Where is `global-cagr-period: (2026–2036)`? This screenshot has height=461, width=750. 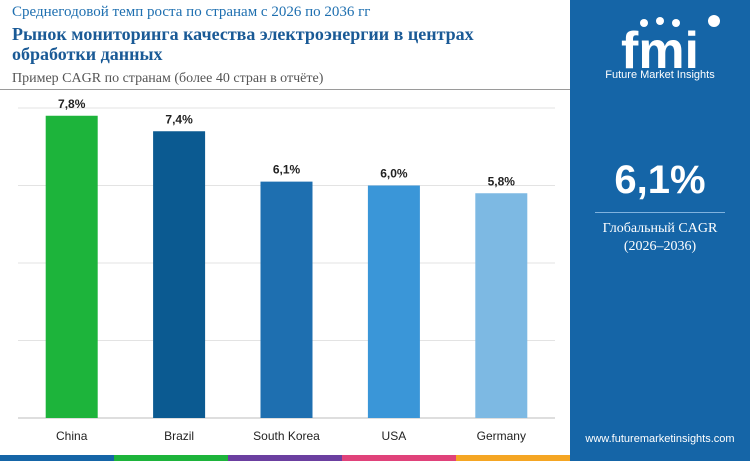 global-cagr-period: (2026–2036) is located at coordinates (660, 246).